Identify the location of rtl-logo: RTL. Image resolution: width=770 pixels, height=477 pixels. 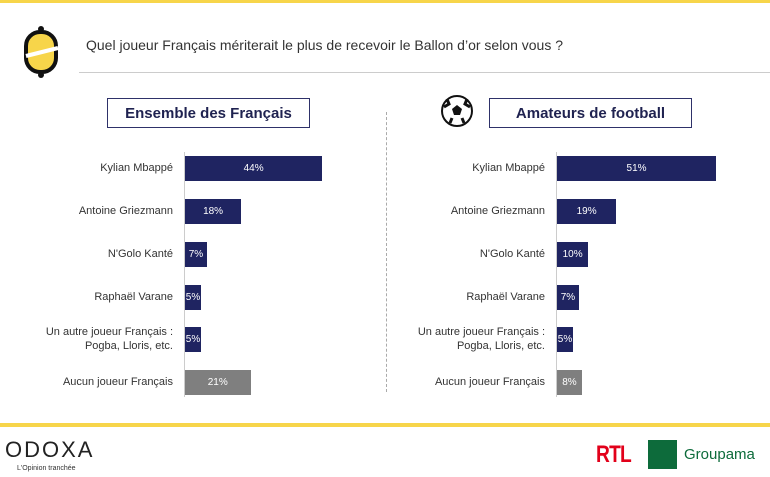
(614, 454).